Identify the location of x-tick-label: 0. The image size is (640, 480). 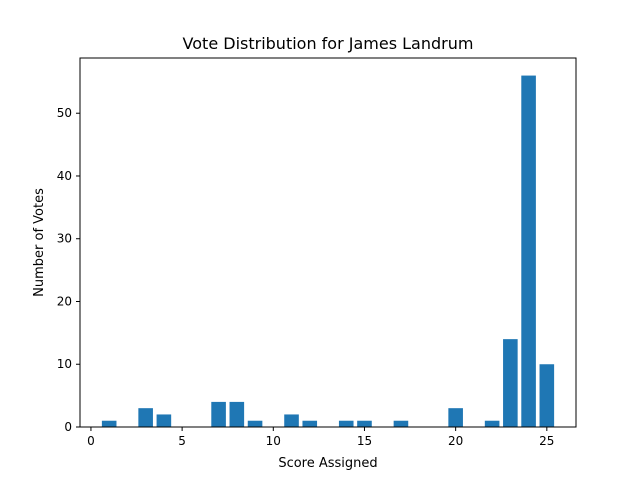
(91, 441).